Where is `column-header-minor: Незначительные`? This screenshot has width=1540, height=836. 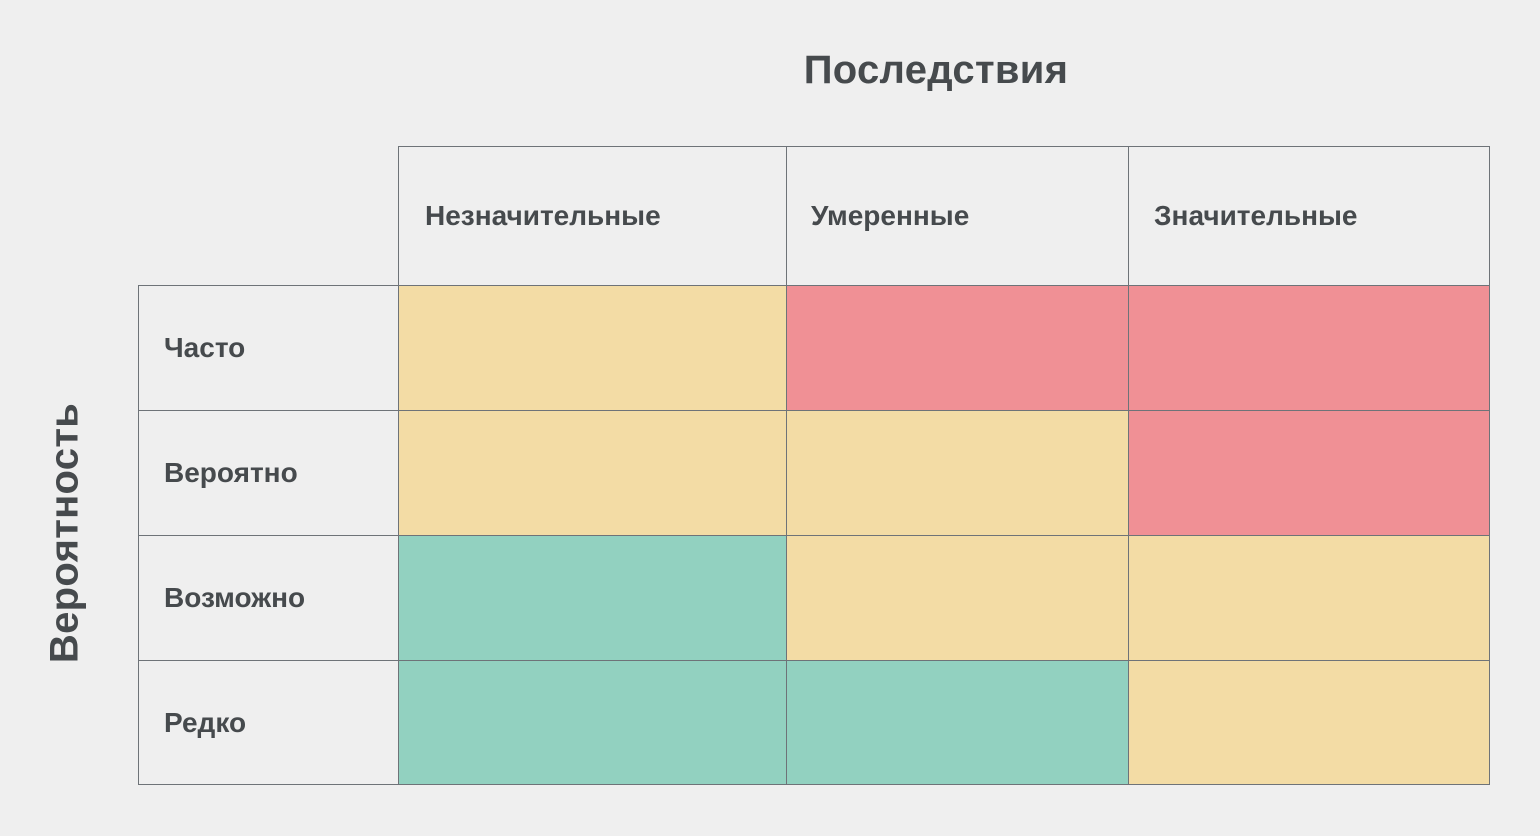 column-header-minor: Незначительные is located at coordinates (592, 216).